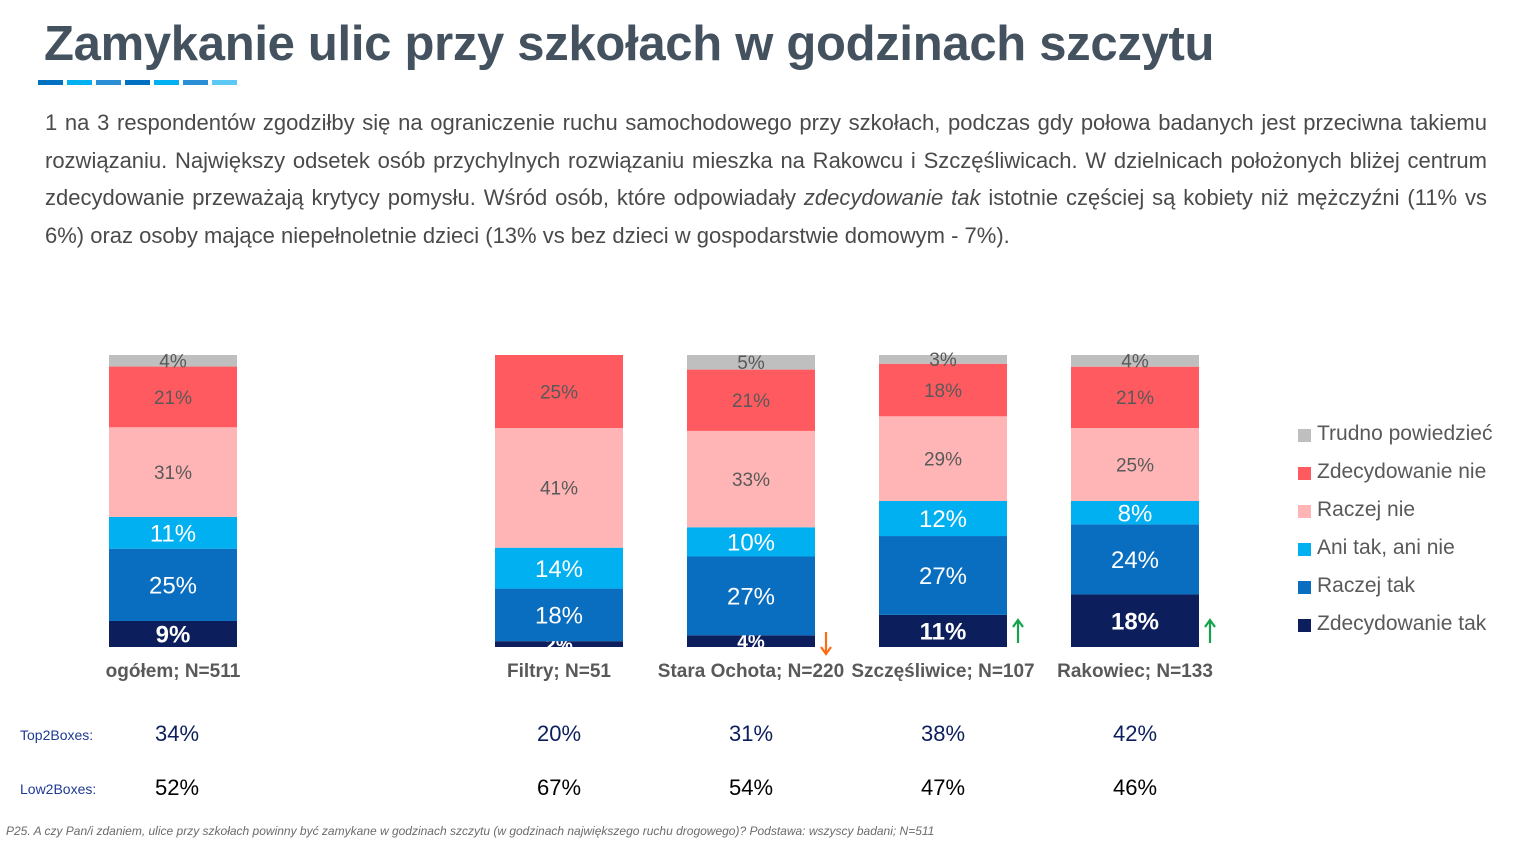 Image resolution: width=1532 pixels, height=860 pixels. Describe the element at coordinates (751, 787) in the screenshot. I see `summary-value: 54%` at that location.